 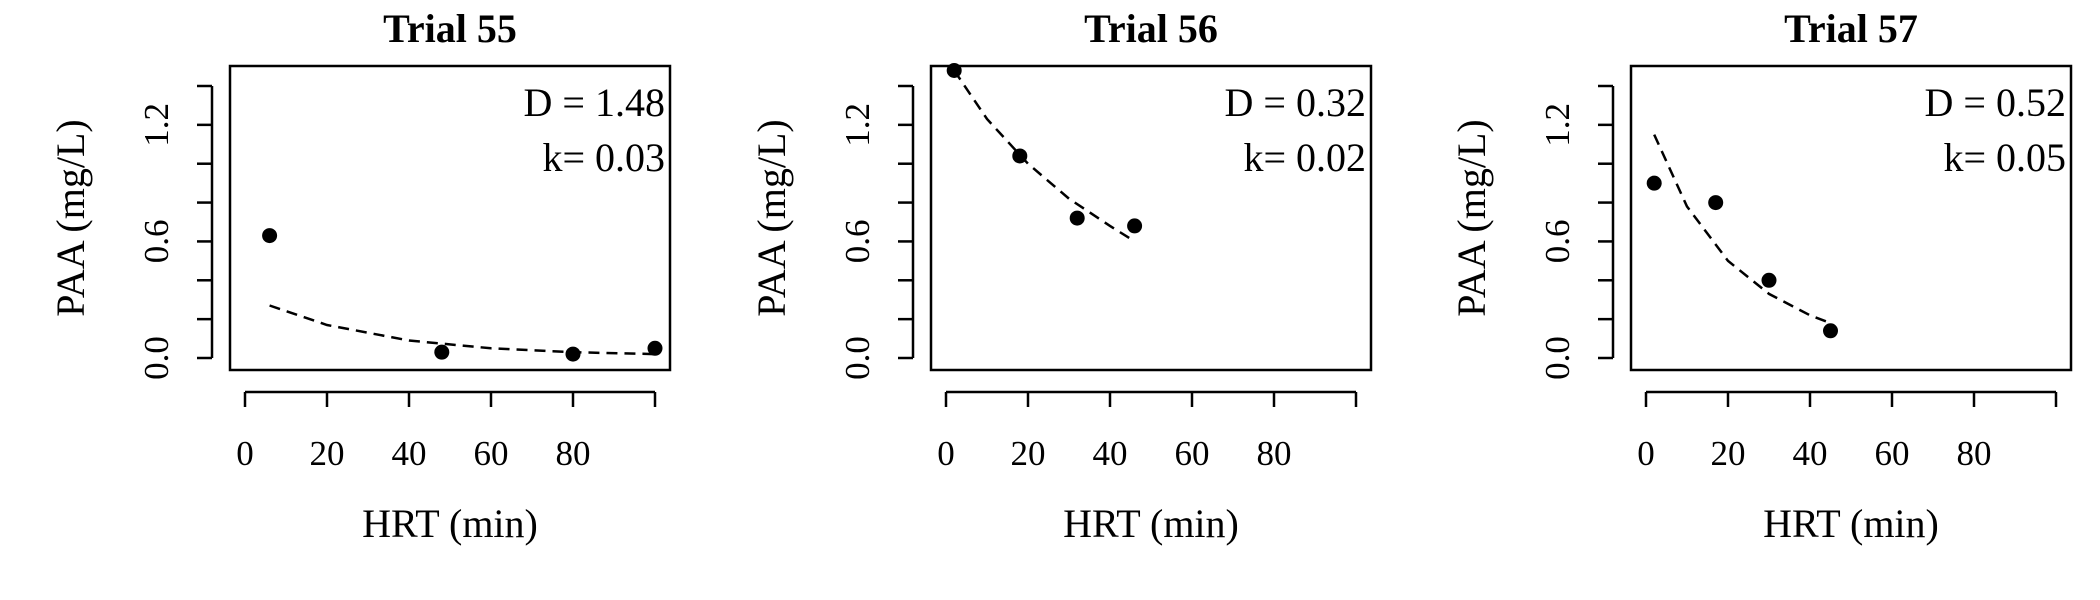 I want to click on fit-annotation: k= 0.05, so click(x=2004, y=157).